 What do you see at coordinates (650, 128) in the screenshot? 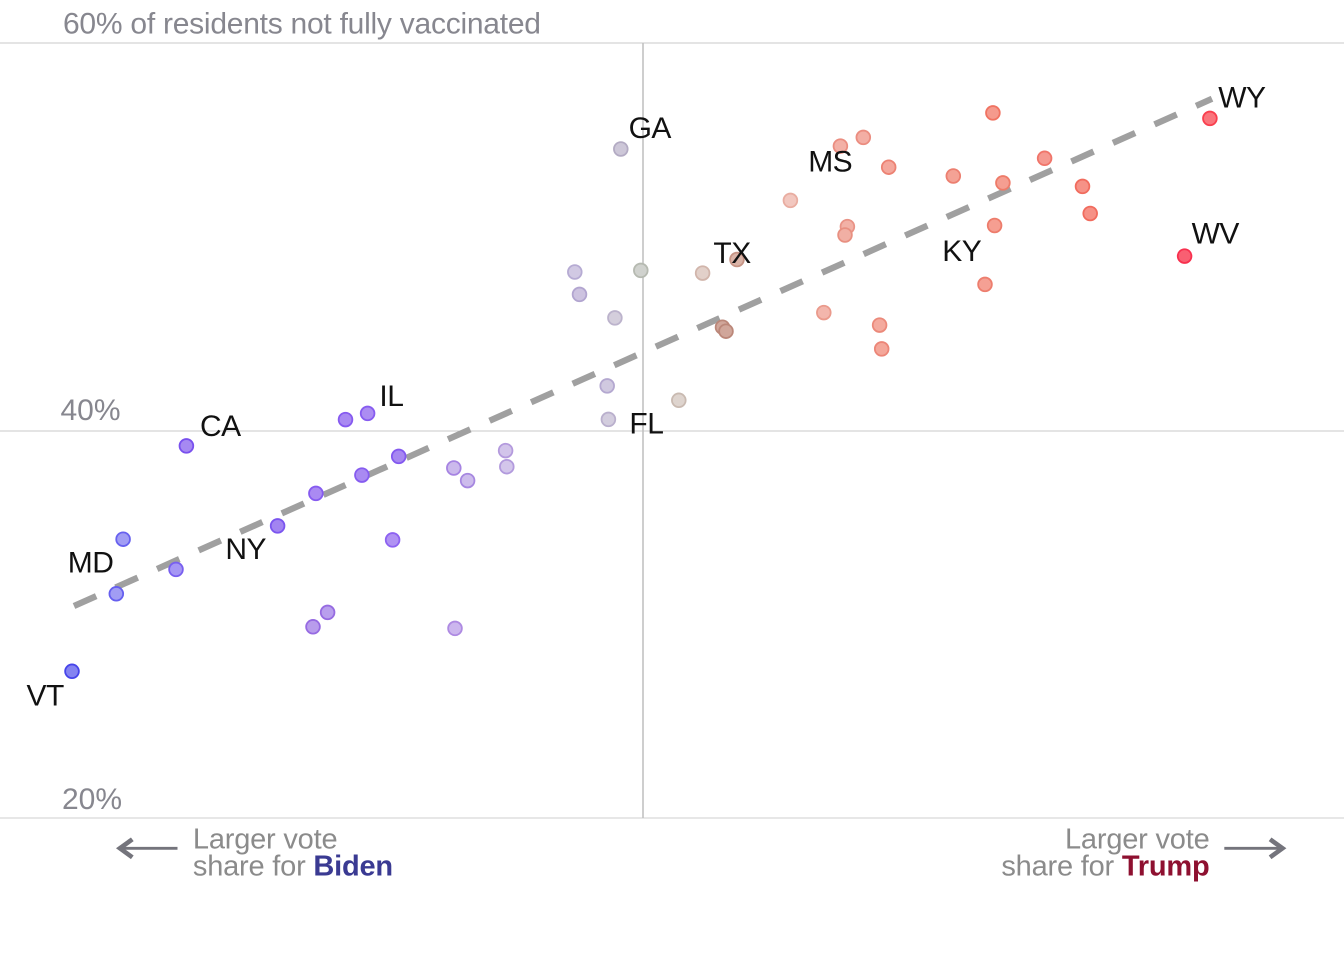
I see `svg-text: GA` at bounding box center [650, 128].